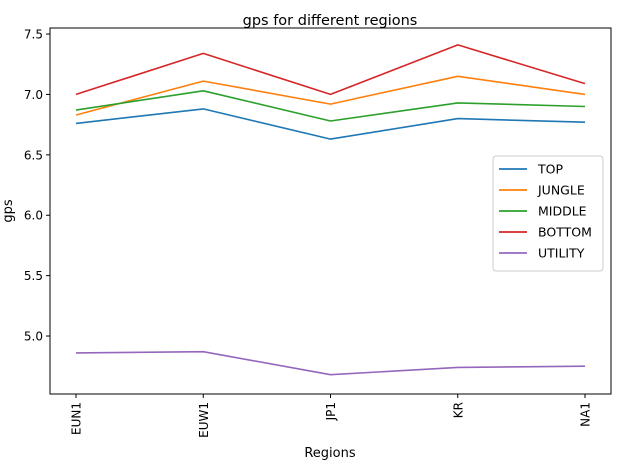  What do you see at coordinates (330, 363) in the screenshot?
I see `series-line-utility` at bounding box center [330, 363].